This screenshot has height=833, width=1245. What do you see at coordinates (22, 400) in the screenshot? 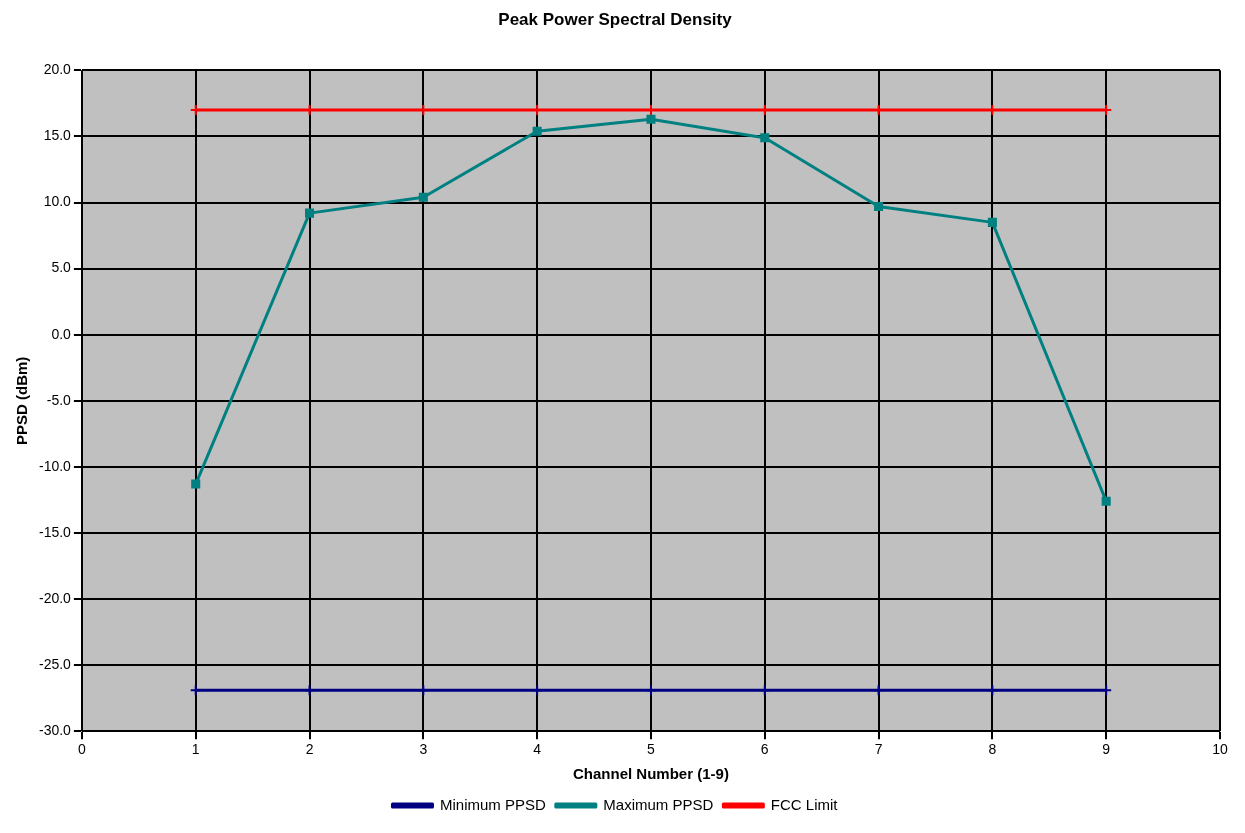
I see `y-axis-title: PPSD (dBm)` at bounding box center [22, 400].